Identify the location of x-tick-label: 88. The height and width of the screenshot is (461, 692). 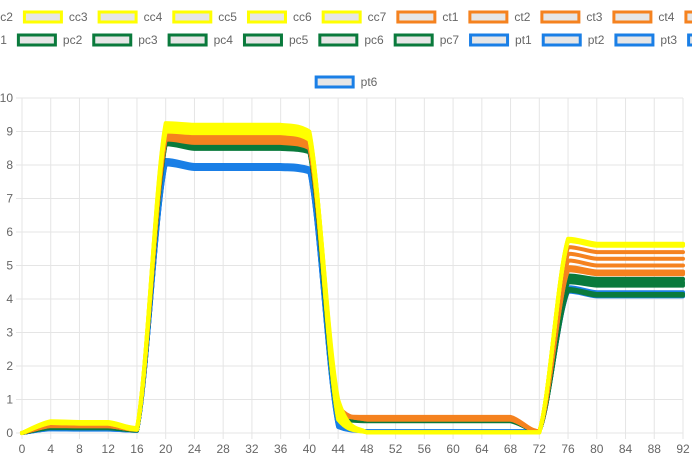
(655, 449).